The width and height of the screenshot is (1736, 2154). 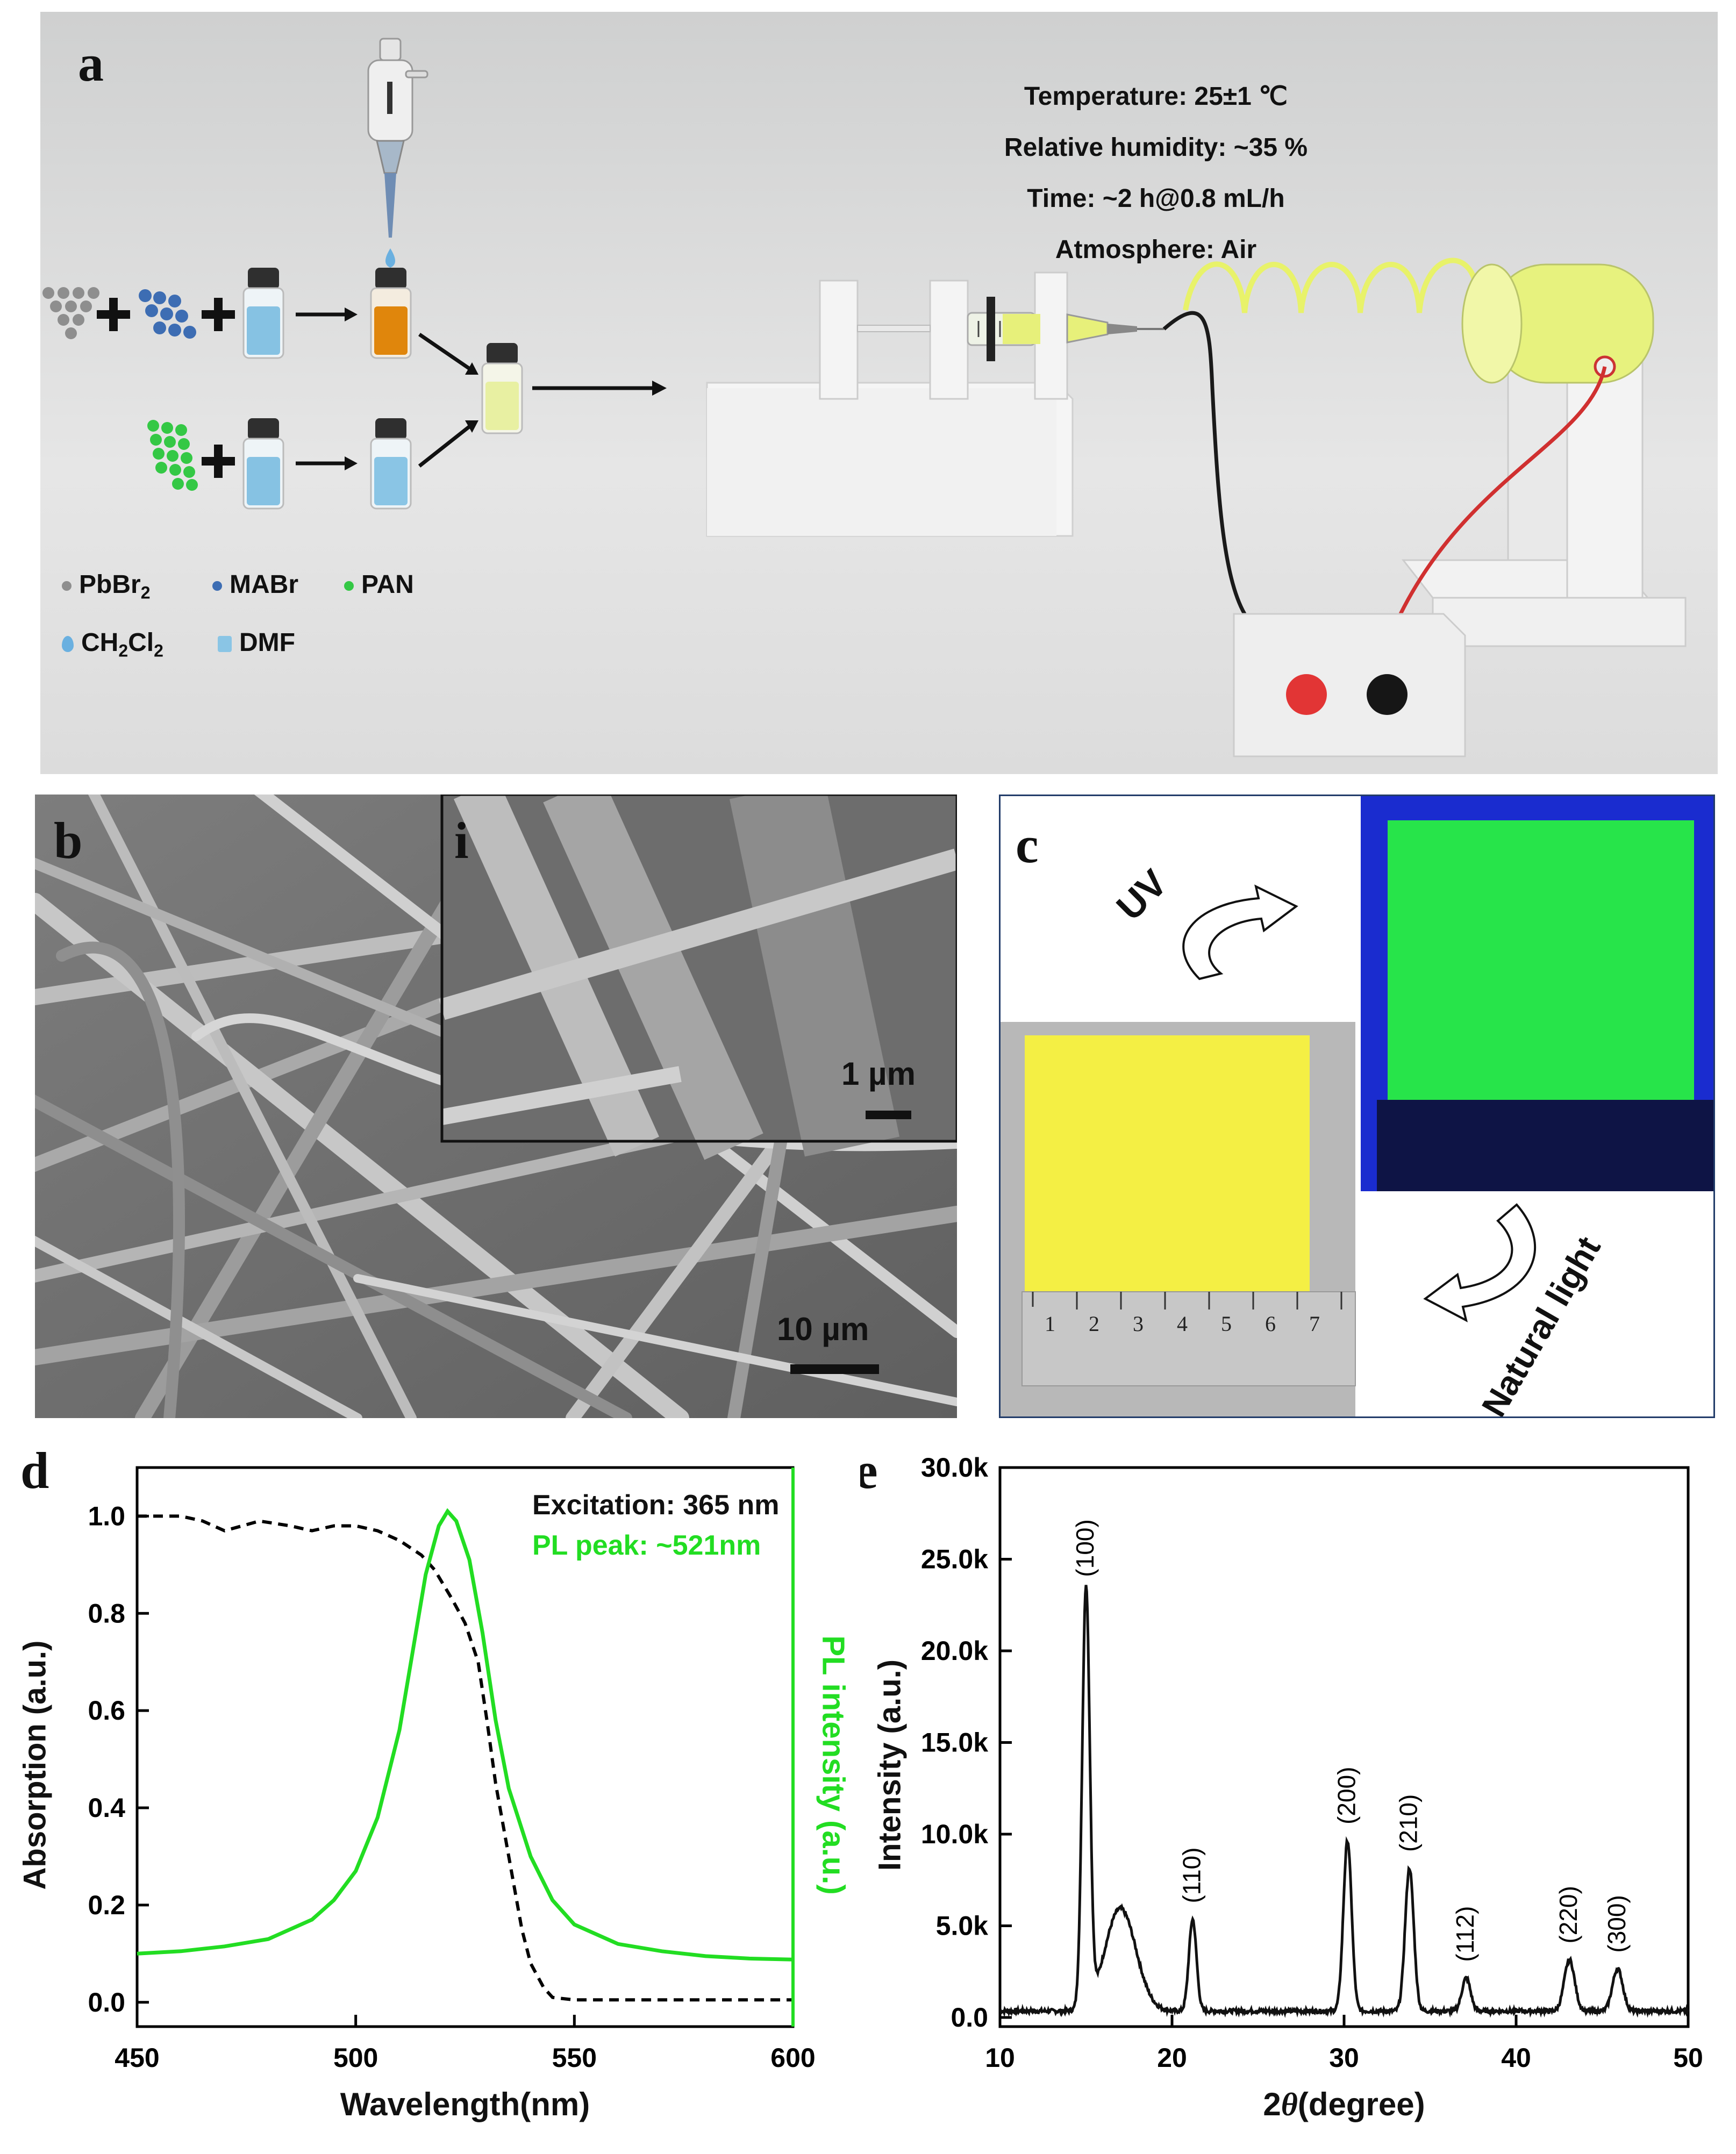 I want to click on peak-label: (300), so click(x=1617, y=1923).